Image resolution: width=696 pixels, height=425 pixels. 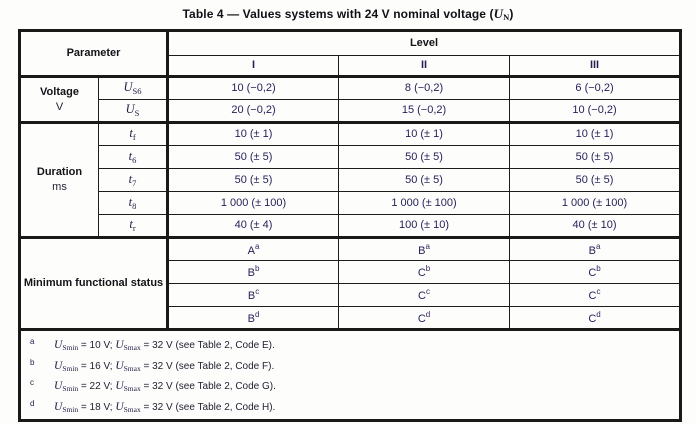 I want to click on mfs-3-level3: Cc, so click(x=595, y=295).